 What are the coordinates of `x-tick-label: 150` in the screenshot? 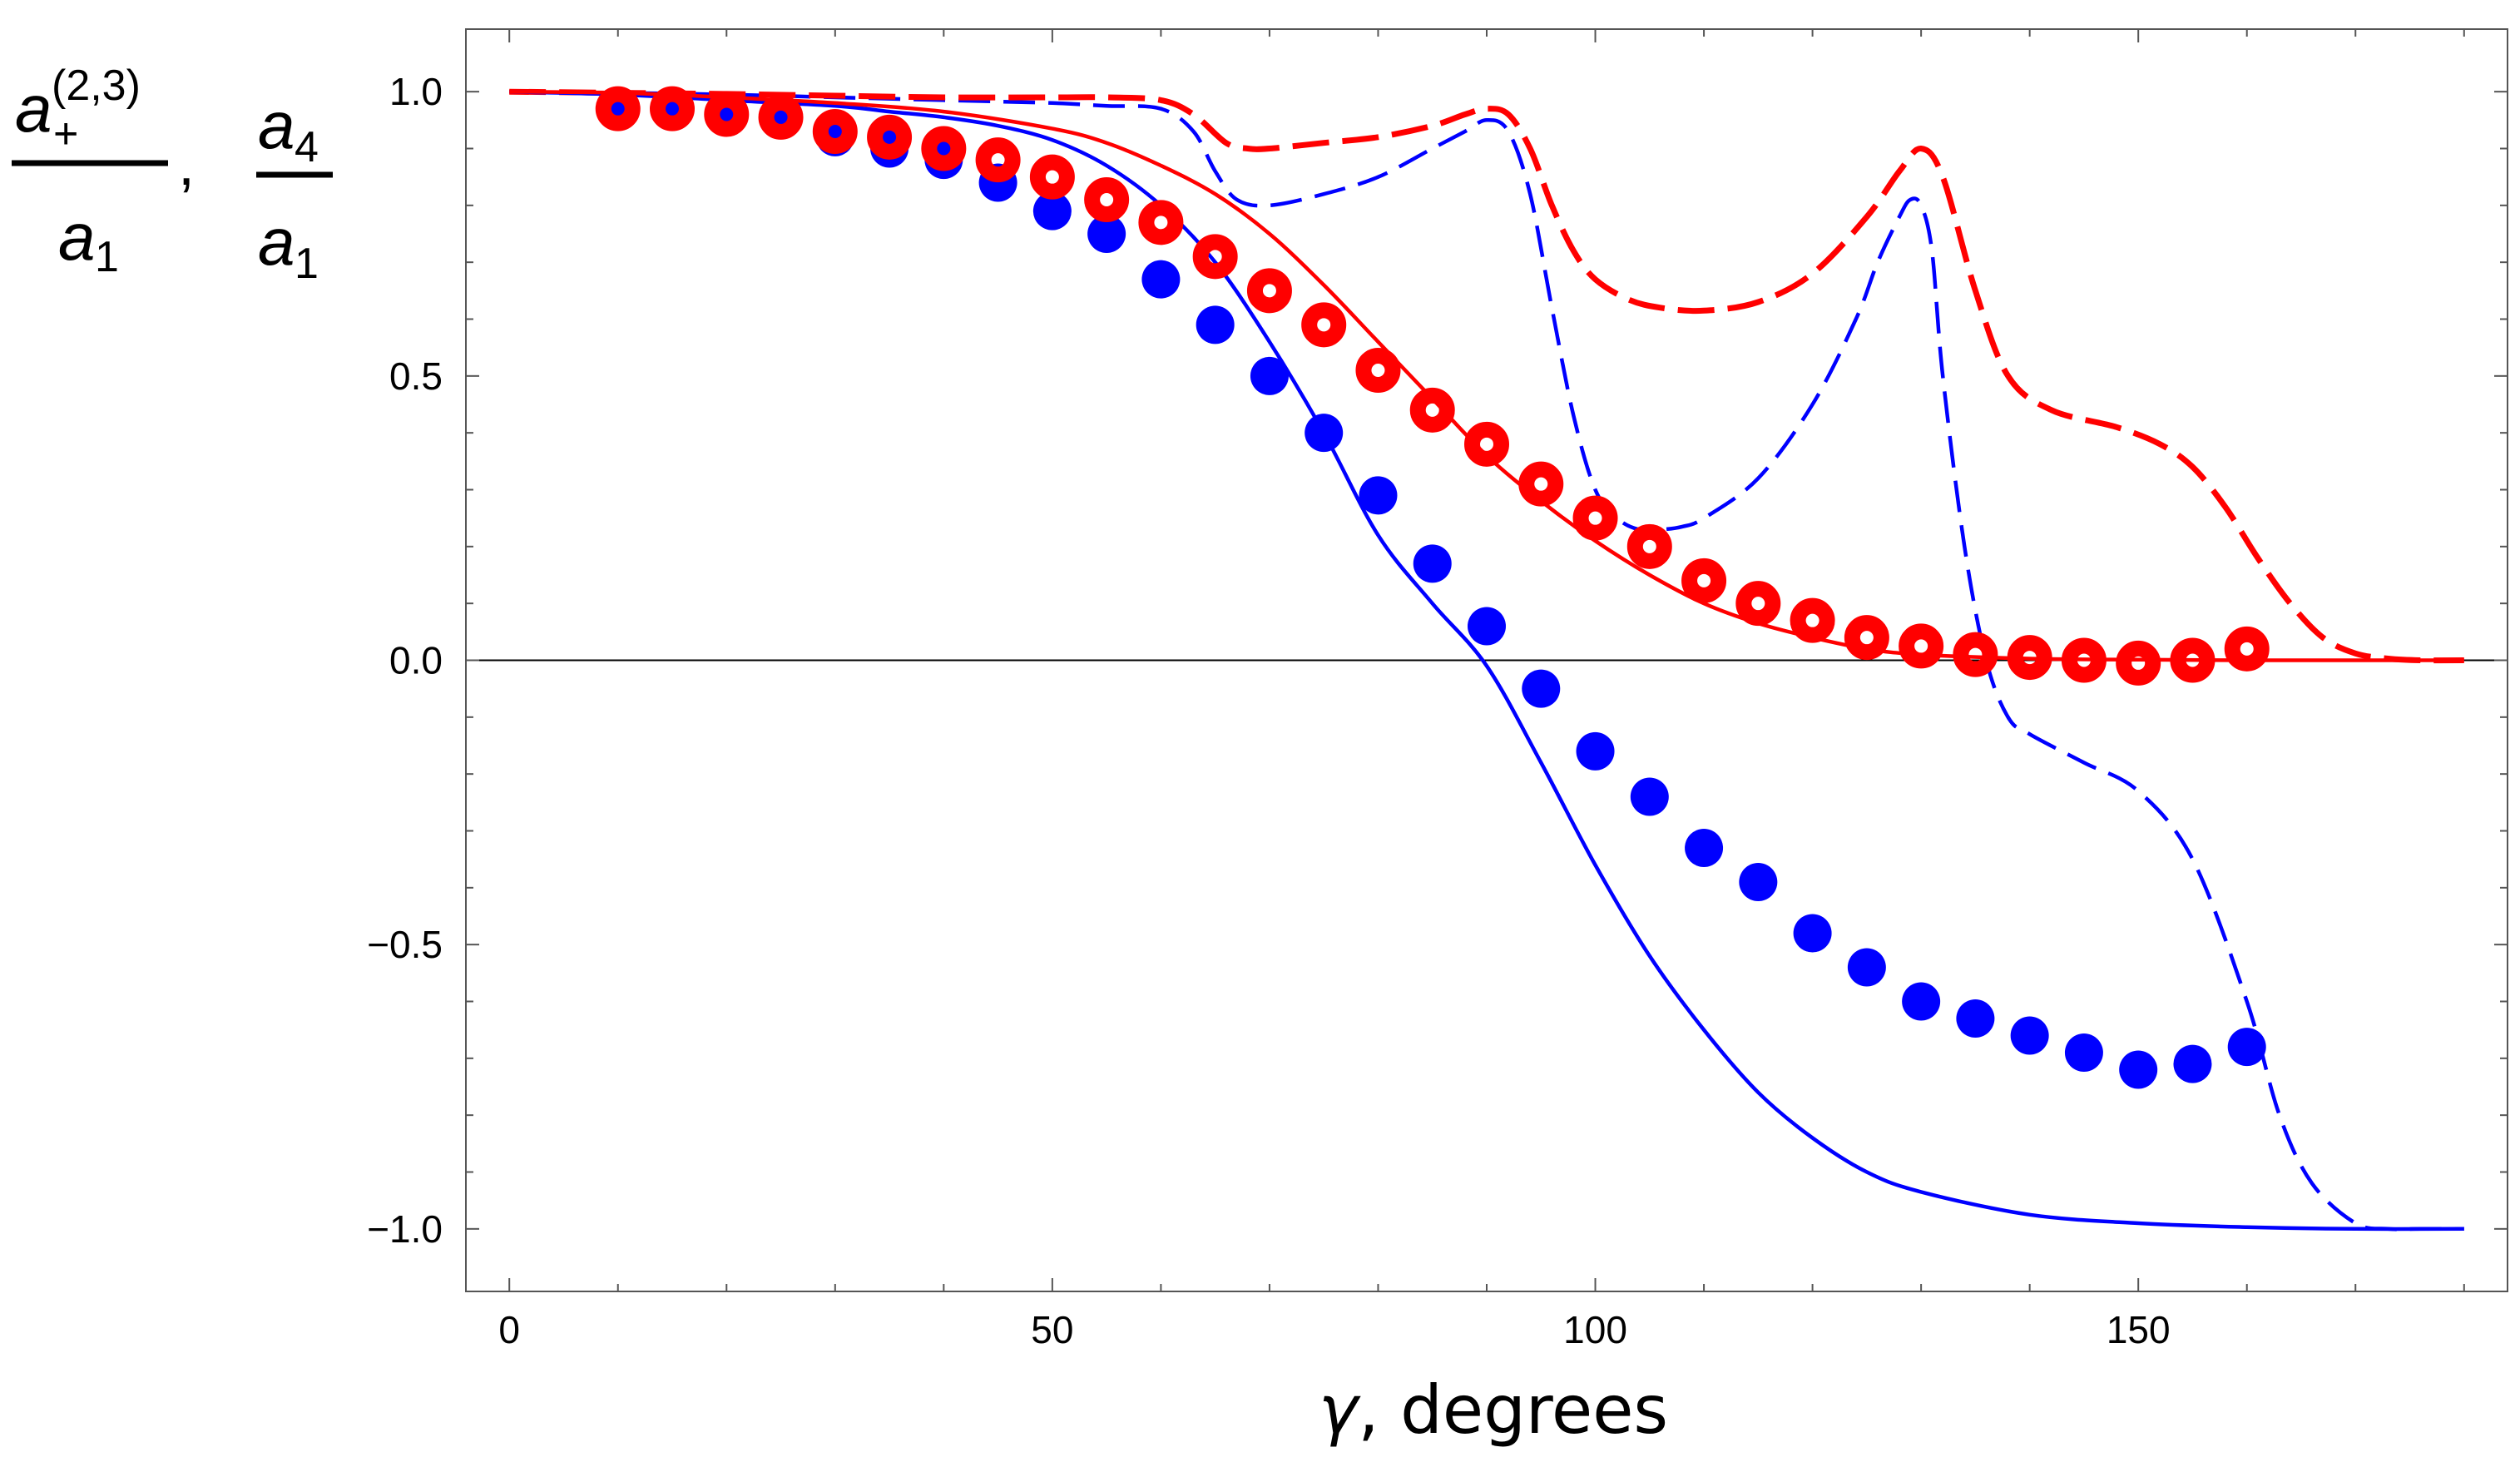 It's located at (2139, 1330).